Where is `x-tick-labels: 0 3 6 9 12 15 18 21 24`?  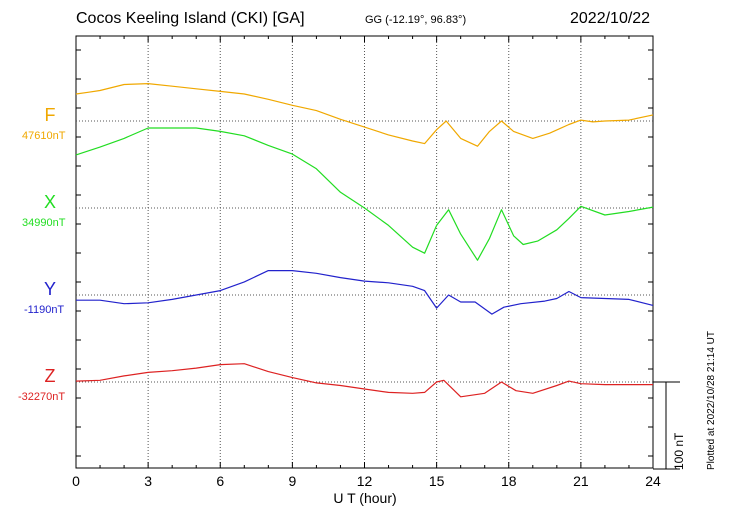 x-tick-labels: 0 3 6 9 12 15 18 21 24 is located at coordinates (366, 481).